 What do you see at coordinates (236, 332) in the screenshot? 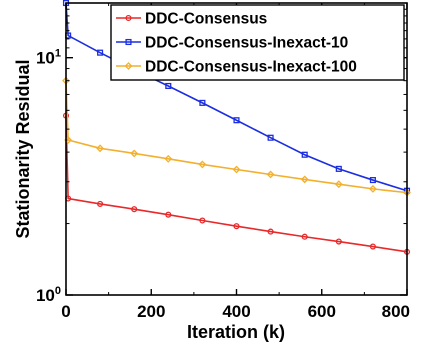
I see `x-axis-title: Iteration (k)` at bounding box center [236, 332].